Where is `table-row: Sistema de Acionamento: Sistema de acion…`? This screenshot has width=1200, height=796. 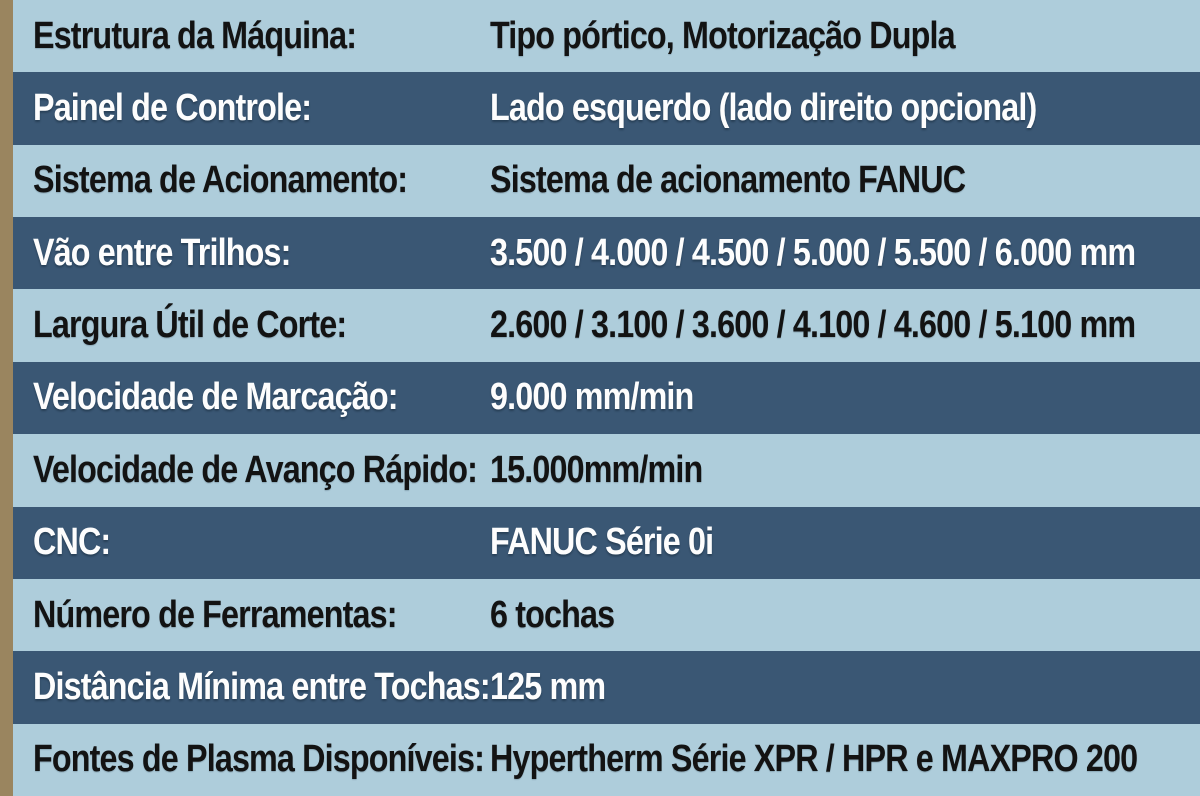
table-row: Sistema de Acionamento: Sistema de acion… is located at coordinates (606, 181).